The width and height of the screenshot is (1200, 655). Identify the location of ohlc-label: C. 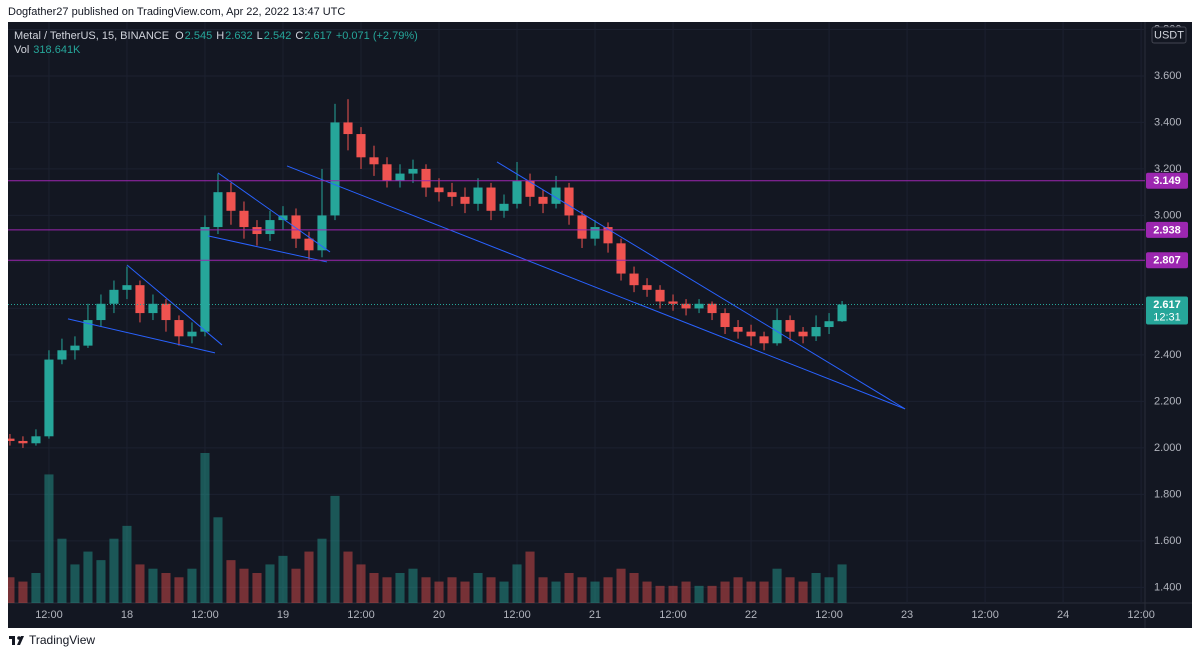
(299, 36).